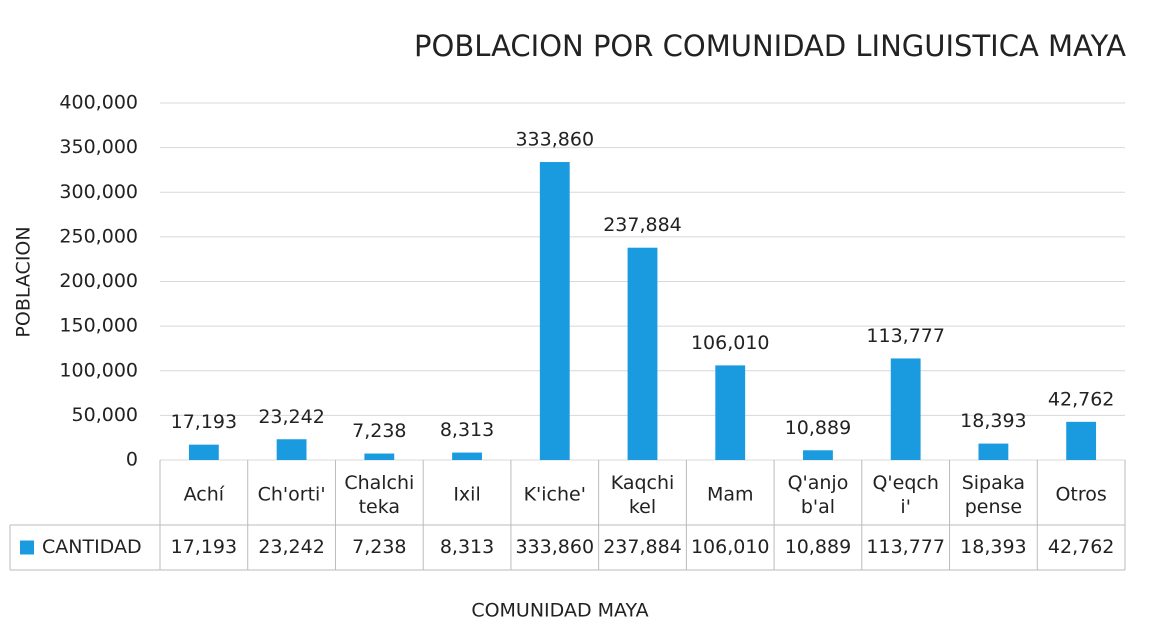  Describe the element at coordinates (642, 225) in the screenshot. I see `data-label: 237,884` at that location.